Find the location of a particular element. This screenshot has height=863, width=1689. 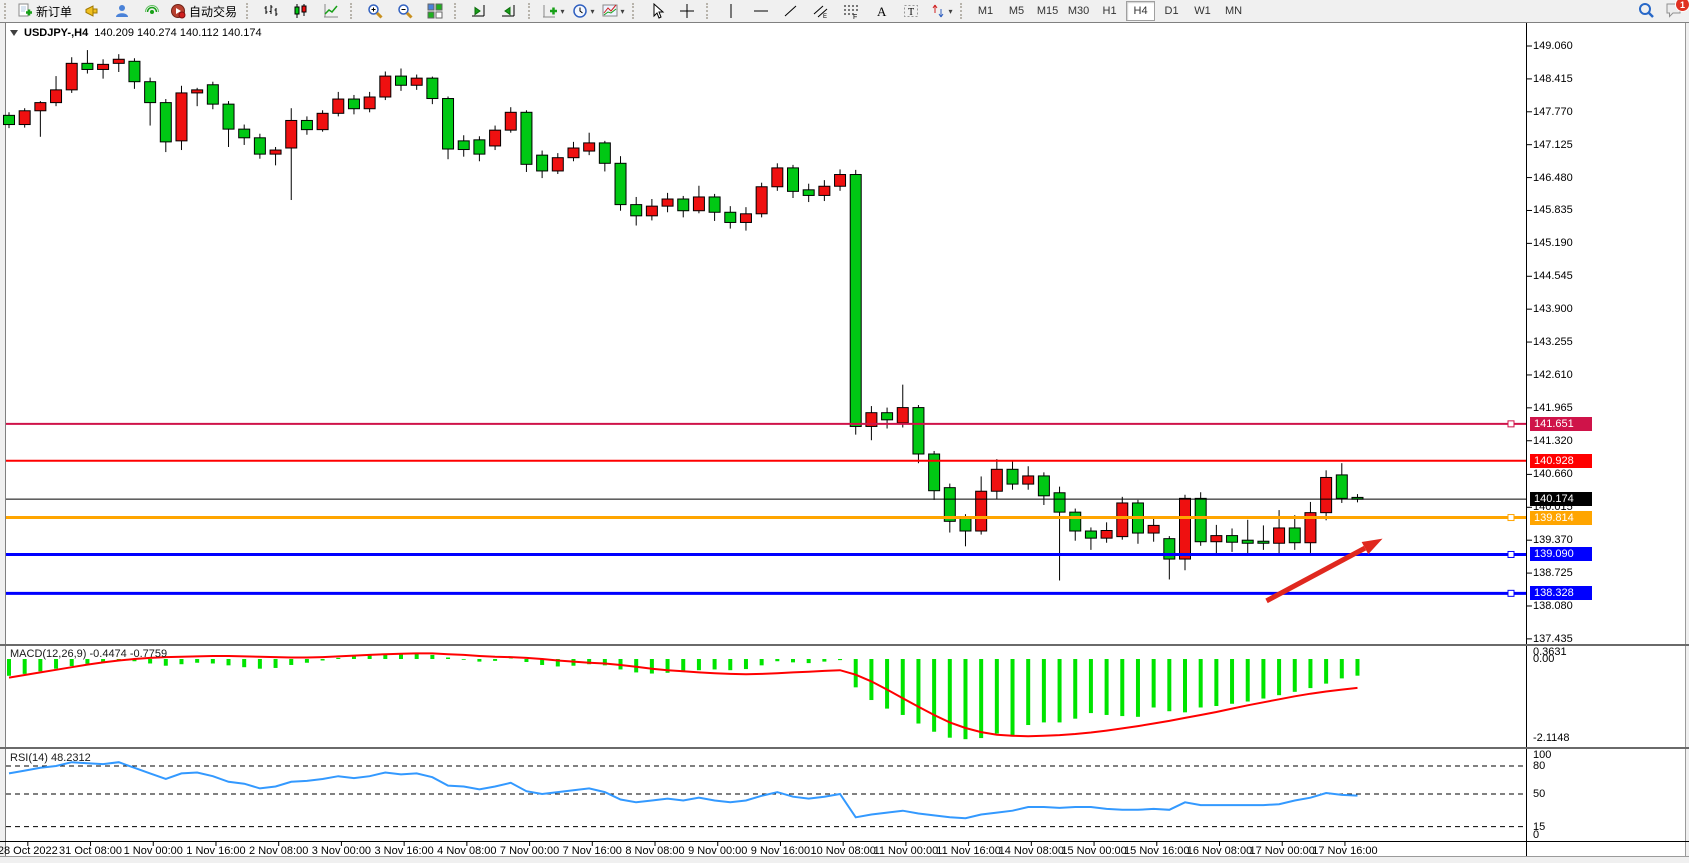

cursor-button is located at coordinates (657, 11).